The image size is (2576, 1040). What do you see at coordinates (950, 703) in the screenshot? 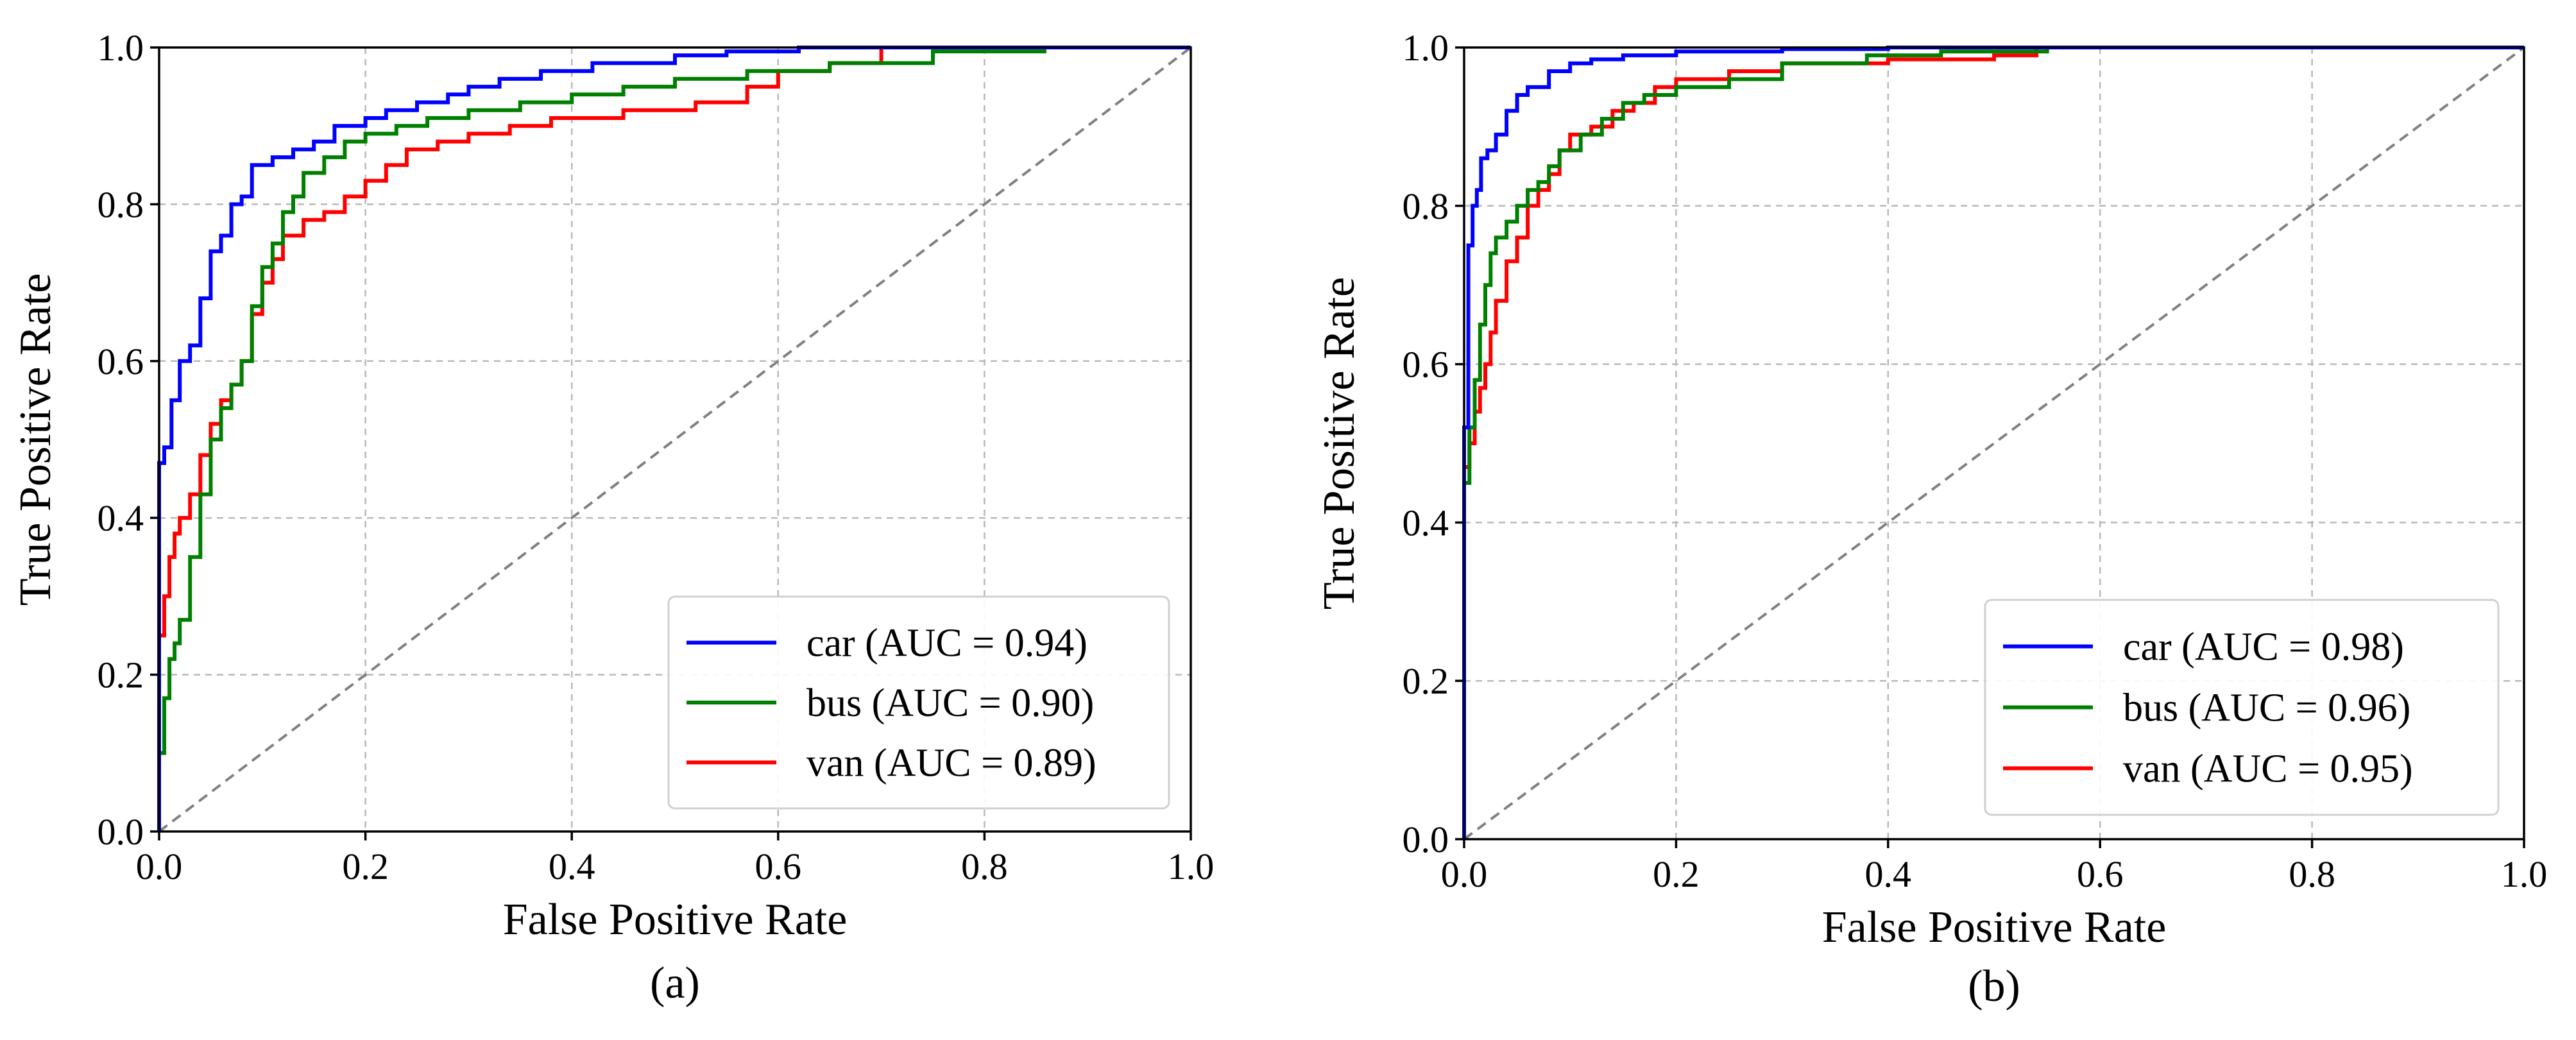
I see `legend-label-bus: bus (AUC = 0.90)` at bounding box center [950, 703].